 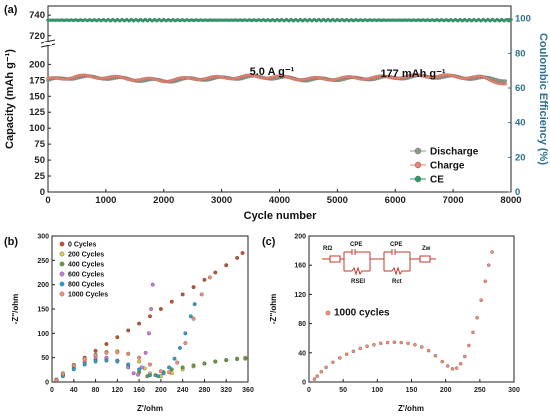 What do you see at coordinates (272, 72) in the screenshot?
I see `annotation-current-density: 5.0 A g⁻¹` at bounding box center [272, 72].